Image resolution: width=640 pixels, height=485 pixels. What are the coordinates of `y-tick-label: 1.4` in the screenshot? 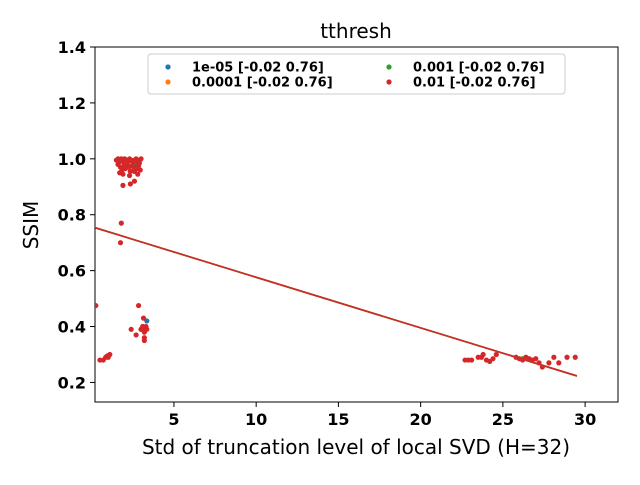 It's located at (72, 47).